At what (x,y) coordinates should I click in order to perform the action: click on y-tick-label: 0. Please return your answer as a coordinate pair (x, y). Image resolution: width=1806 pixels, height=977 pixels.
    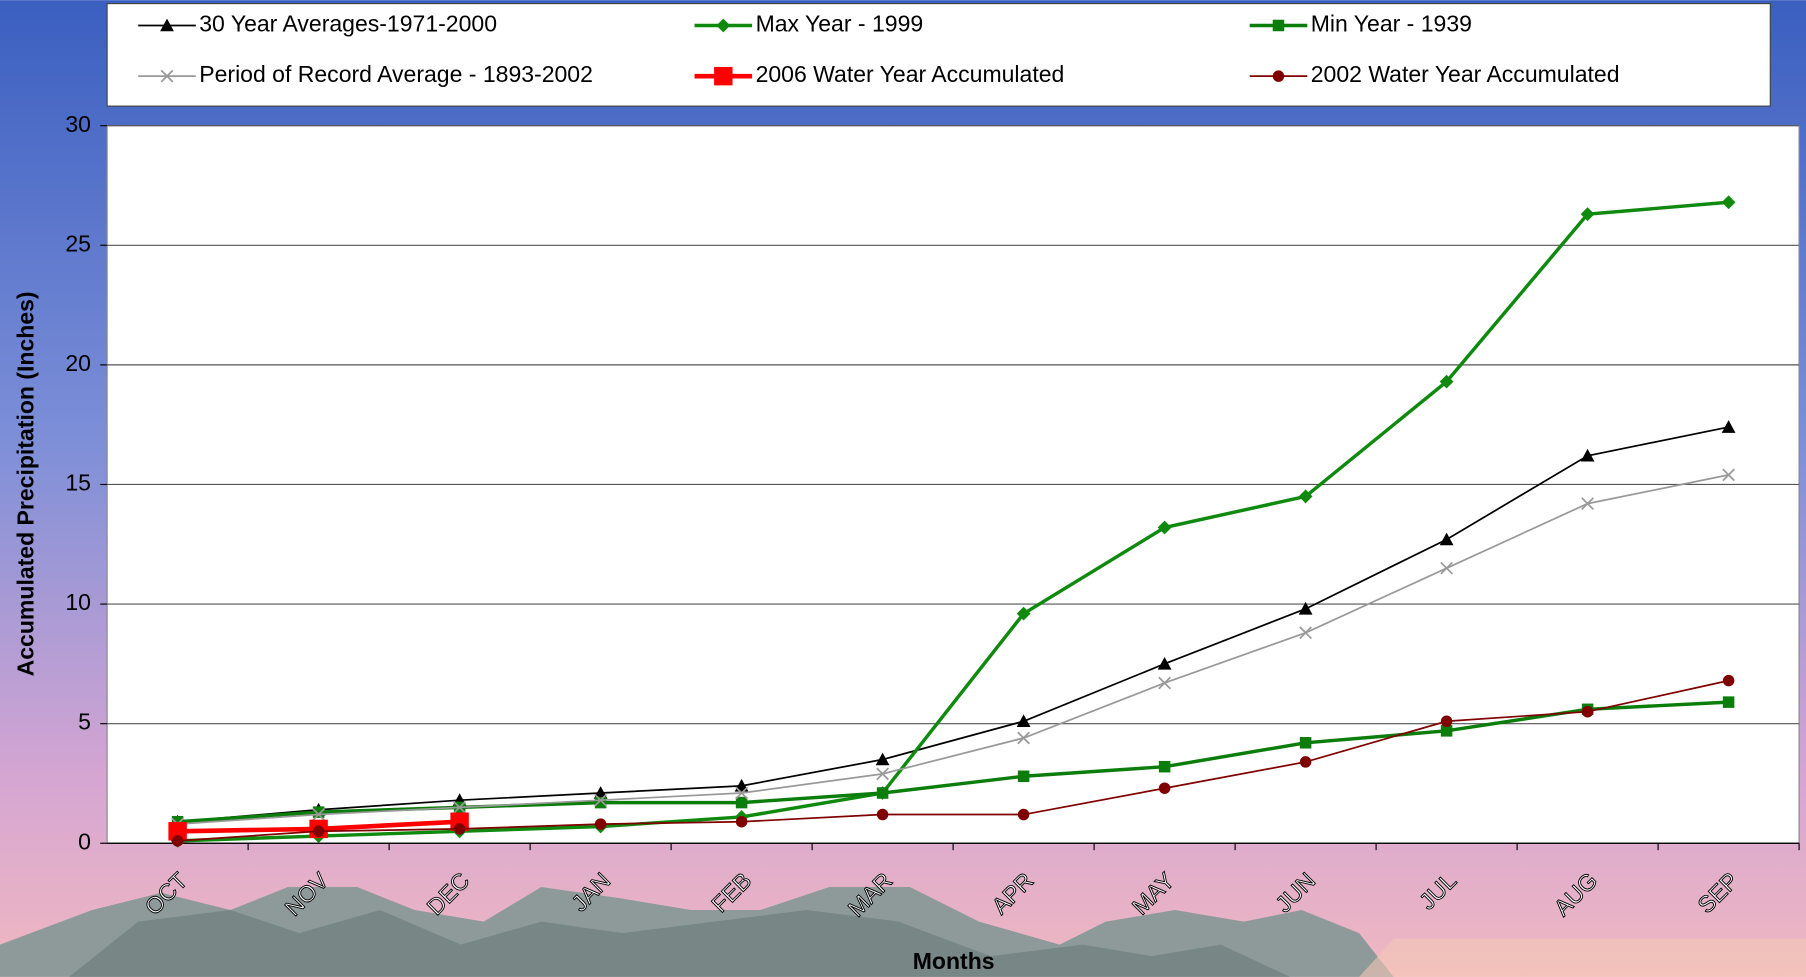
    Looking at the image, I should click on (84, 841).